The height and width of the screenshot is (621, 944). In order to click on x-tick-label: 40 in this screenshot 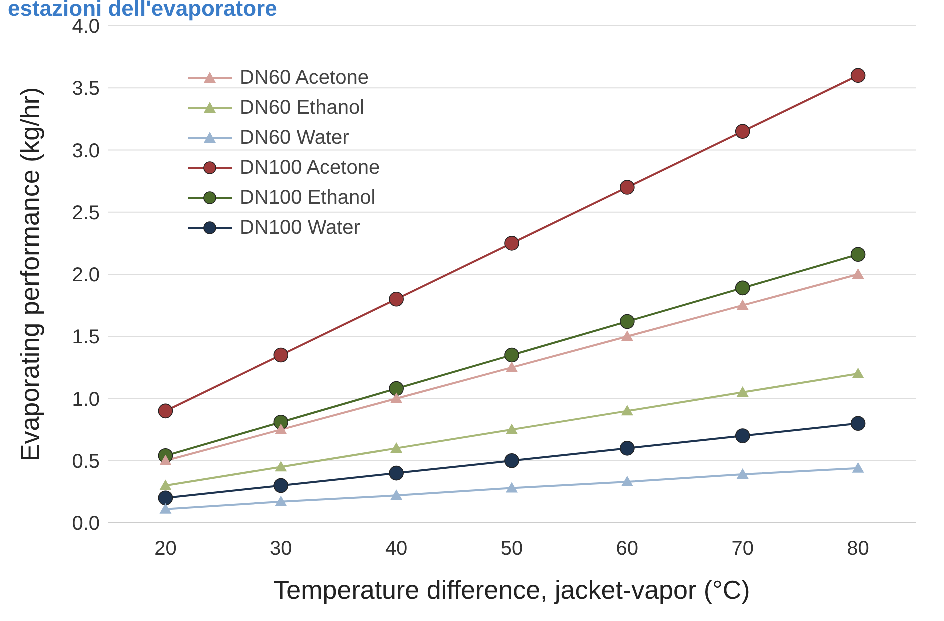, I will do `click(396, 549)`.